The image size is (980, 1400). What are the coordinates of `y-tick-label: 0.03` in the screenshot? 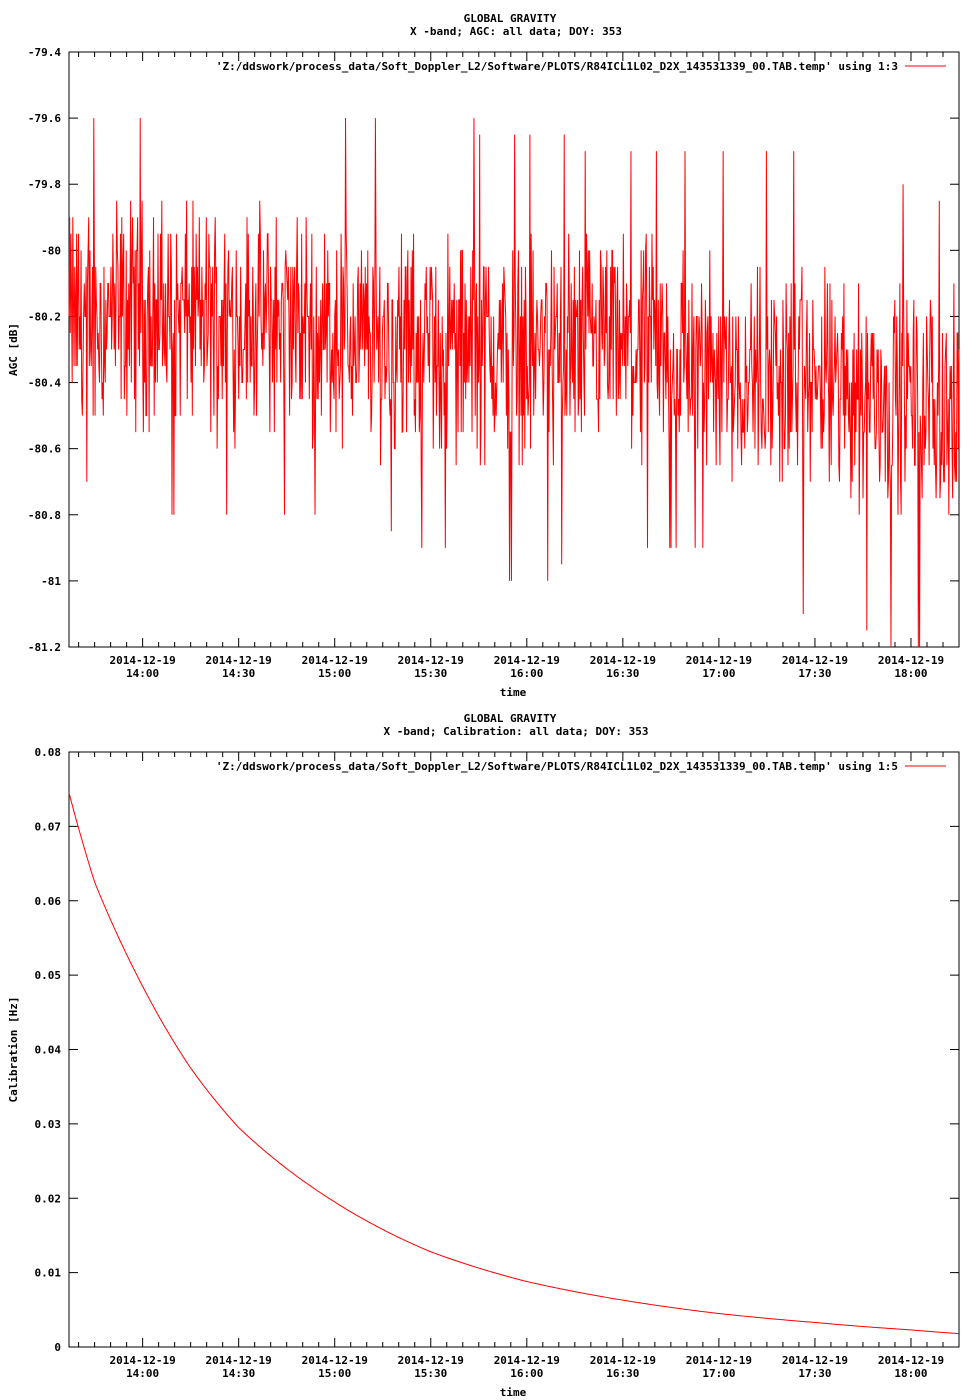 It's located at (48, 1124).